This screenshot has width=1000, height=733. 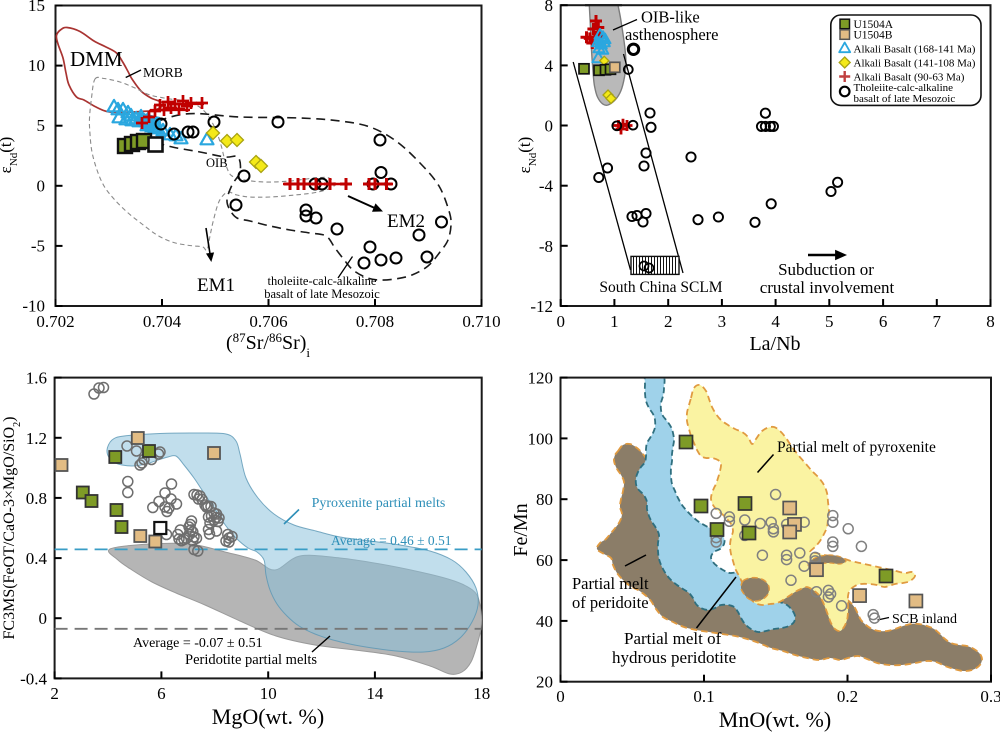 What do you see at coordinates (36, 7) in the screenshot?
I see `svg-text: 15` at bounding box center [36, 7].